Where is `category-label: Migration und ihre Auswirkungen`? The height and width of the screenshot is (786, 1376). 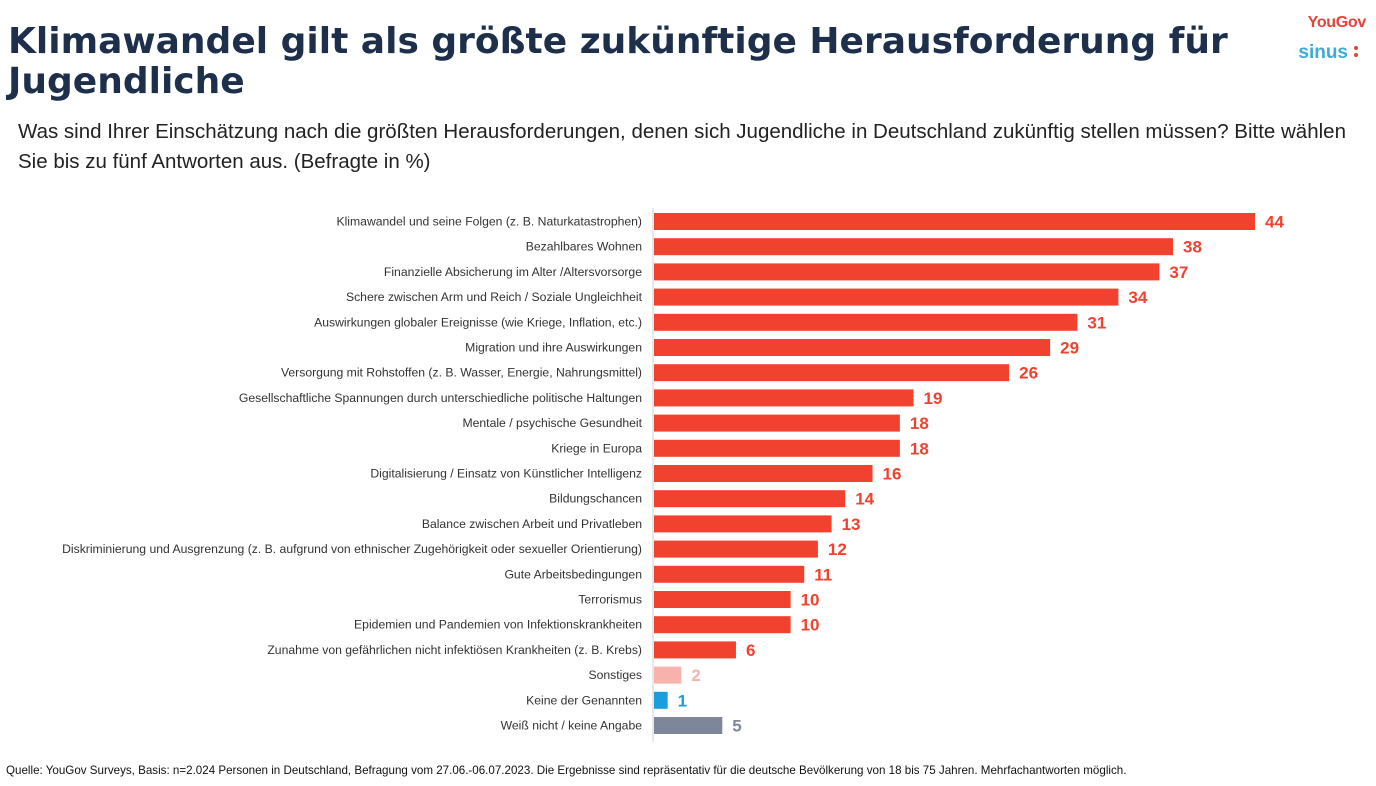 category-label: Migration und ihre Auswirkungen is located at coordinates (553, 348).